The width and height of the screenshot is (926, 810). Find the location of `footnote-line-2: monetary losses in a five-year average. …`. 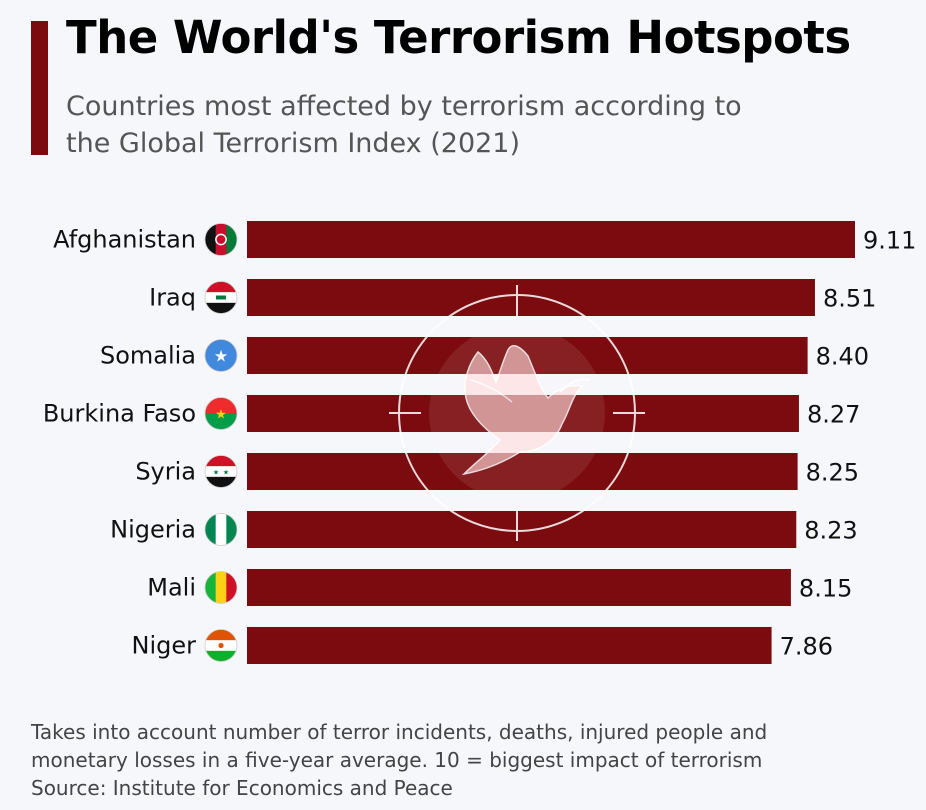

footnote-line-2: monetary losses in a five-year average. … is located at coordinates (397, 760).